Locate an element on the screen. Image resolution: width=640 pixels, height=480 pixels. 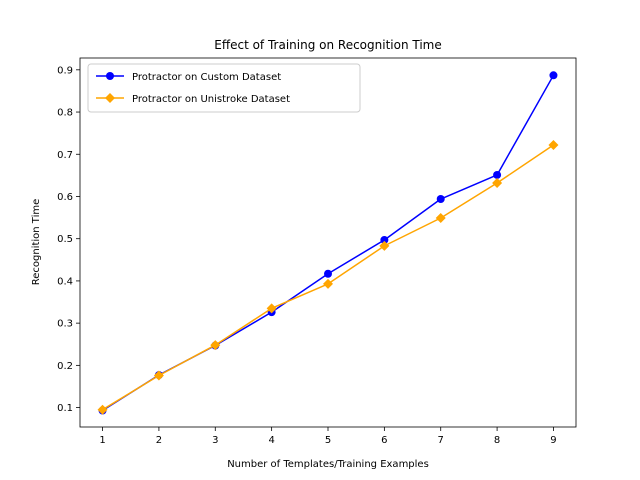
y-tick-label-9: 0.9 is located at coordinates (65, 70).